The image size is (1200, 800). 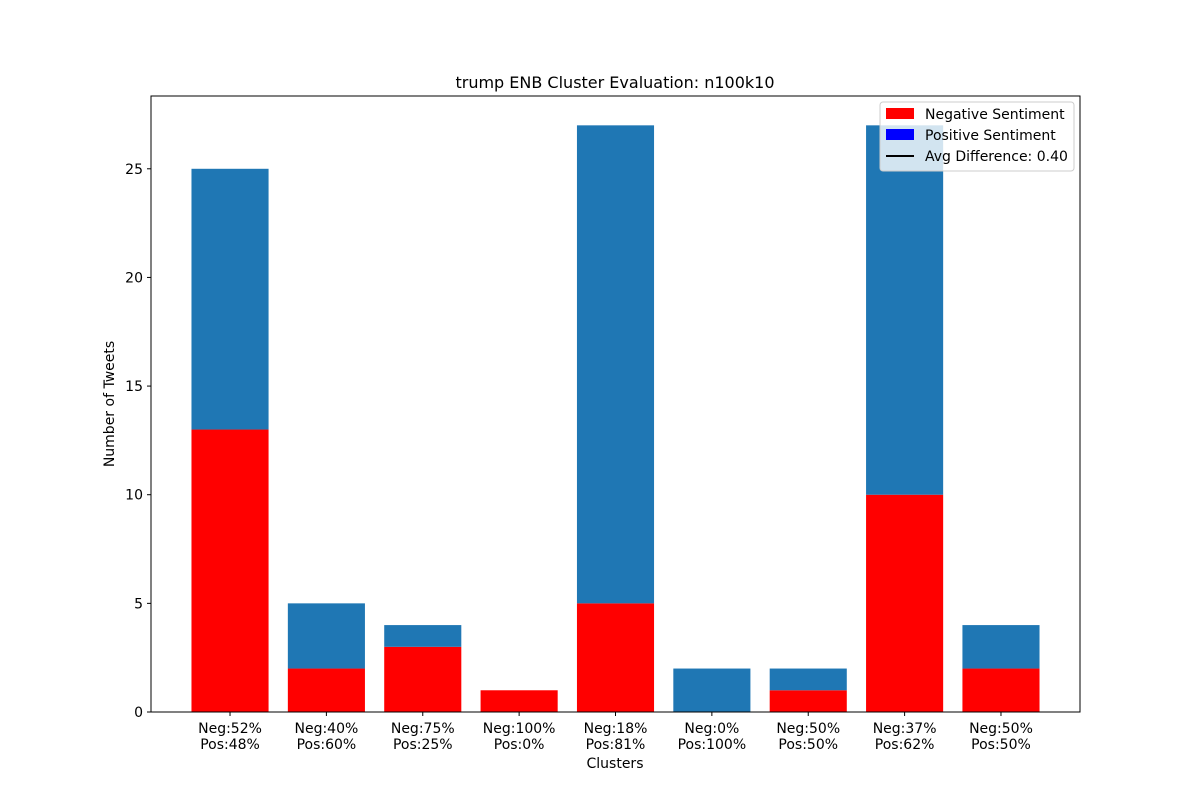 What do you see at coordinates (711, 729) in the screenshot?
I see `x-tick-label: Neg:0%` at bounding box center [711, 729].